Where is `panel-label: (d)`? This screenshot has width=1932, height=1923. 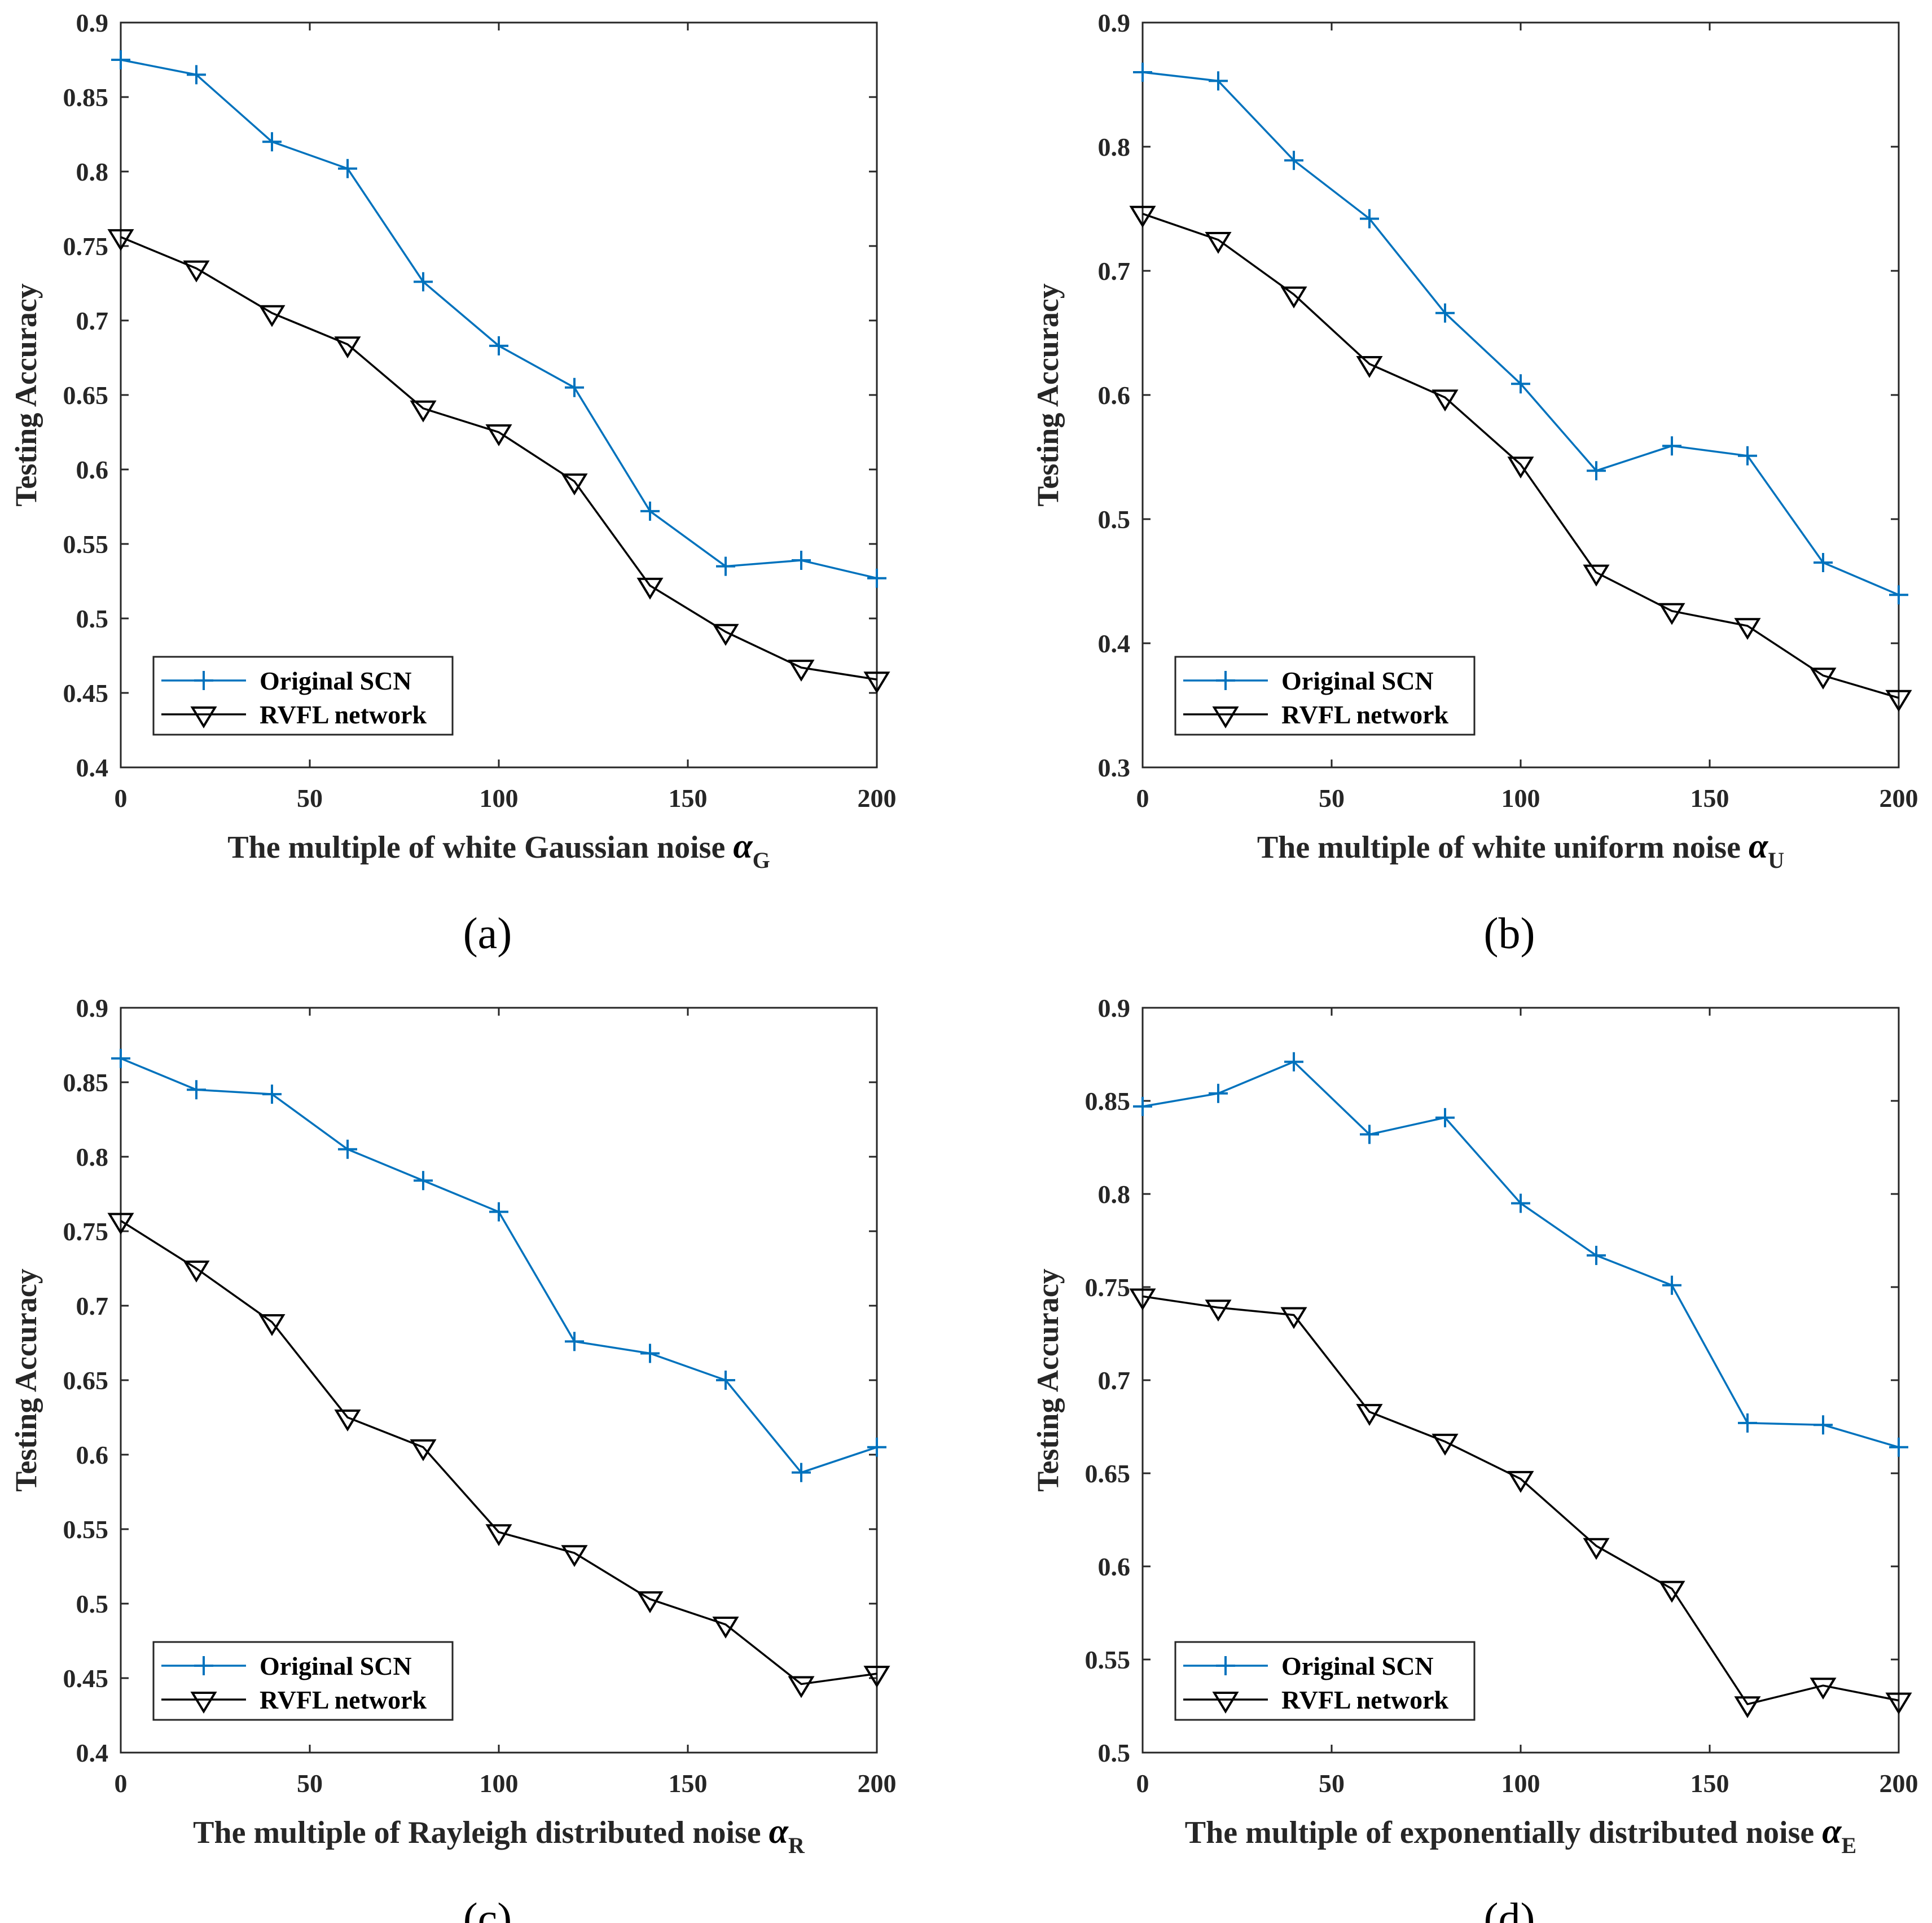
panel-label: (d) is located at coordinates (1510, 1909).